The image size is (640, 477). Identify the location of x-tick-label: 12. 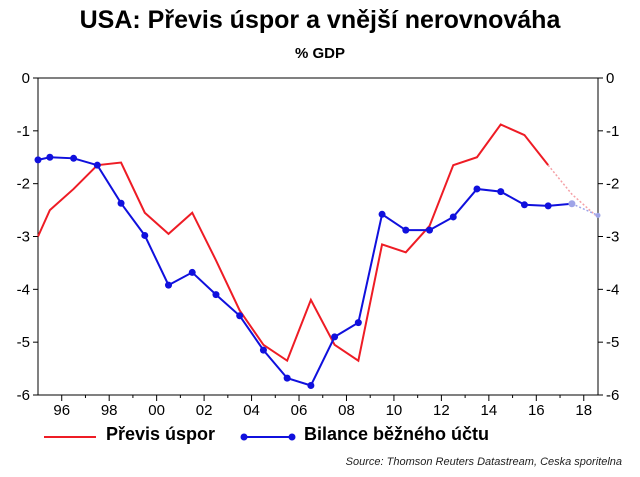
(441, 410).